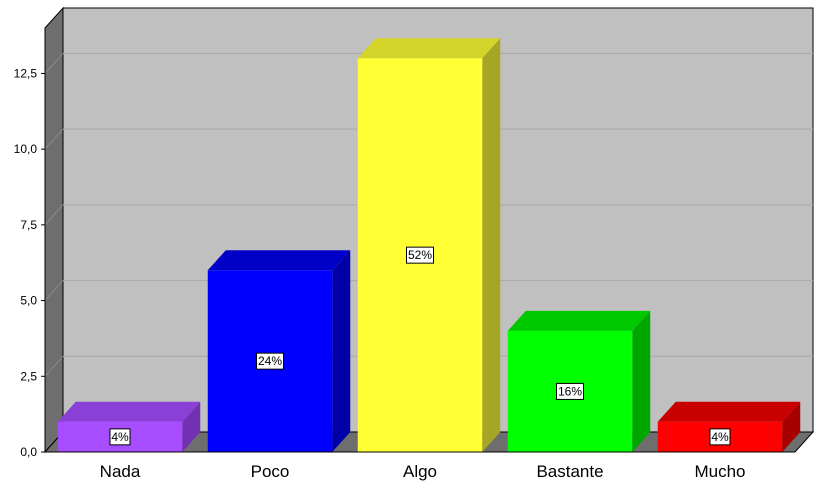  What do you see at coordinates (30, 243) in the screenshot?
I see `y-axis: 0,0 2,5 5,0 7,5 10,0 12,5` at bounding box center [30, 243].